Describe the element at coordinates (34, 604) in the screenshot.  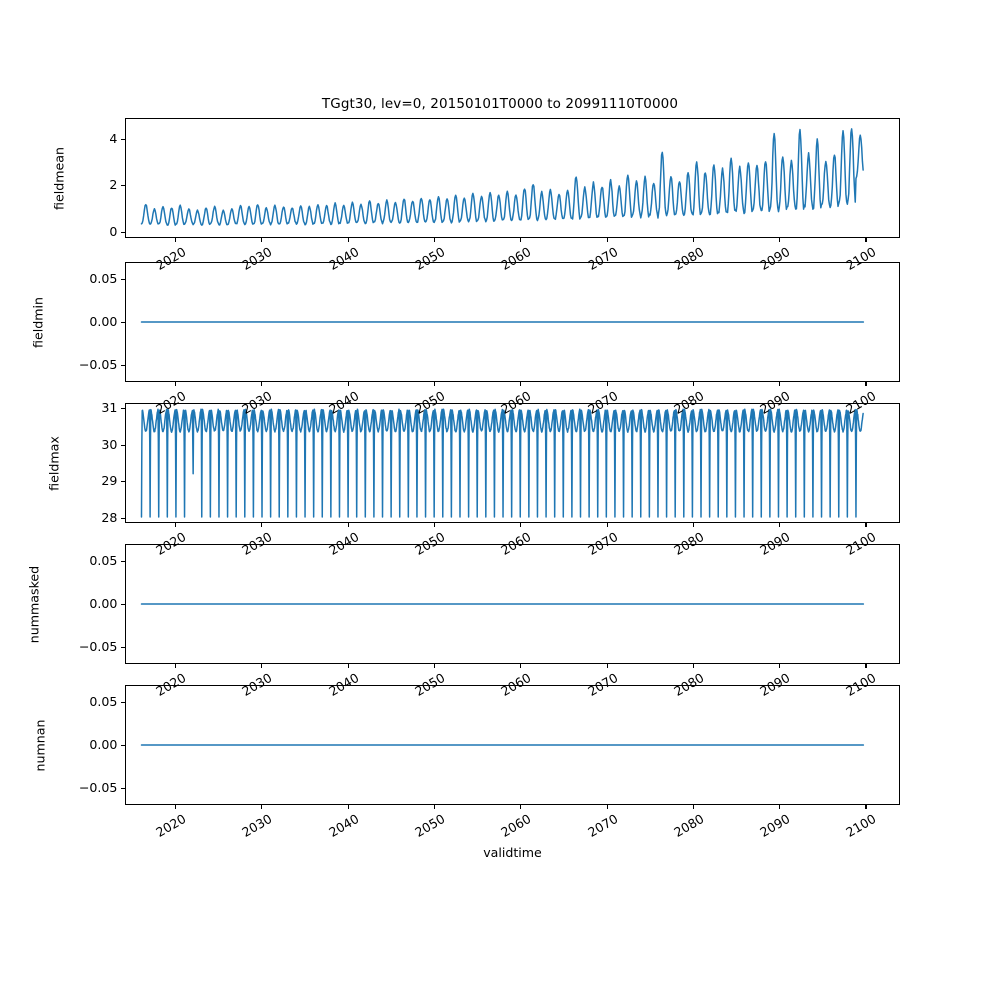
I see `ylabel-nummasked: nummasked` at that location.